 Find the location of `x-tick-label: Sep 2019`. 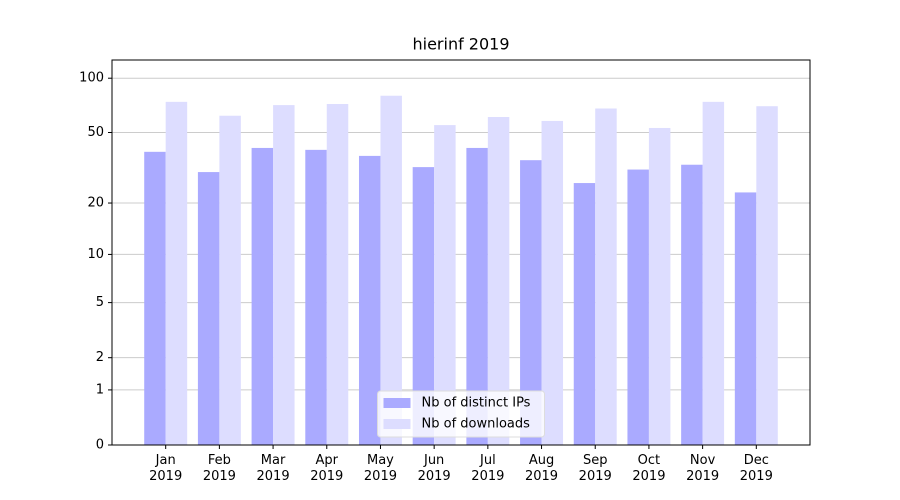

x-tick-label: Sep 2019 is located at coordinates (595, 468).